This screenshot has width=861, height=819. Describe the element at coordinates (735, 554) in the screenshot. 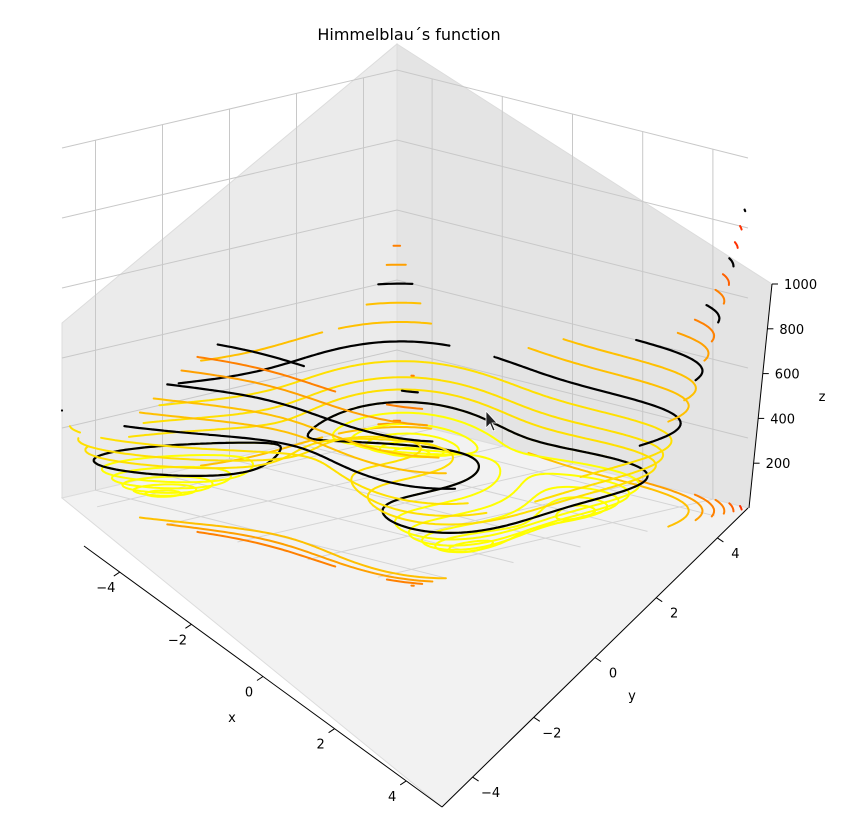

I see `y-tick-label: 4` at that location.